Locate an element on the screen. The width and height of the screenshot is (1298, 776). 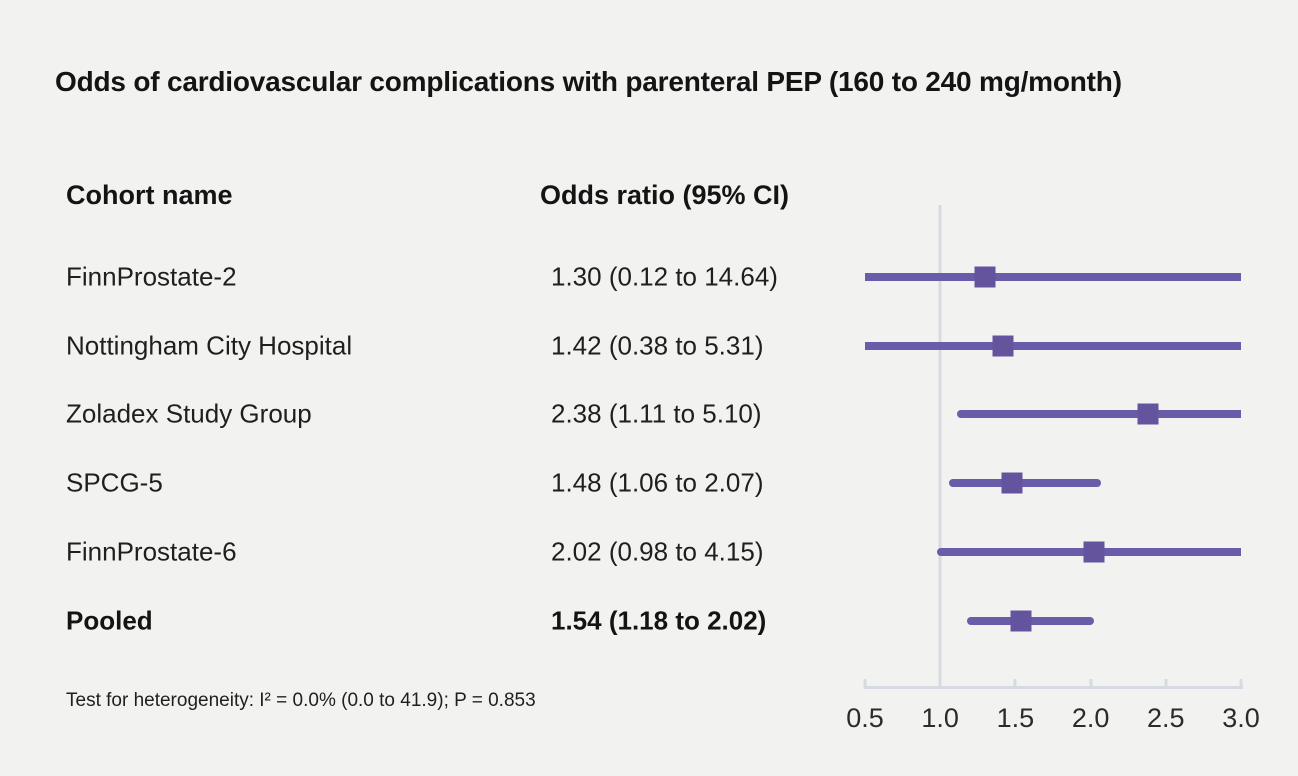
odds-ratio-value: 1.42 (0.38 to 5.31) is located at coordinates (657, 345).